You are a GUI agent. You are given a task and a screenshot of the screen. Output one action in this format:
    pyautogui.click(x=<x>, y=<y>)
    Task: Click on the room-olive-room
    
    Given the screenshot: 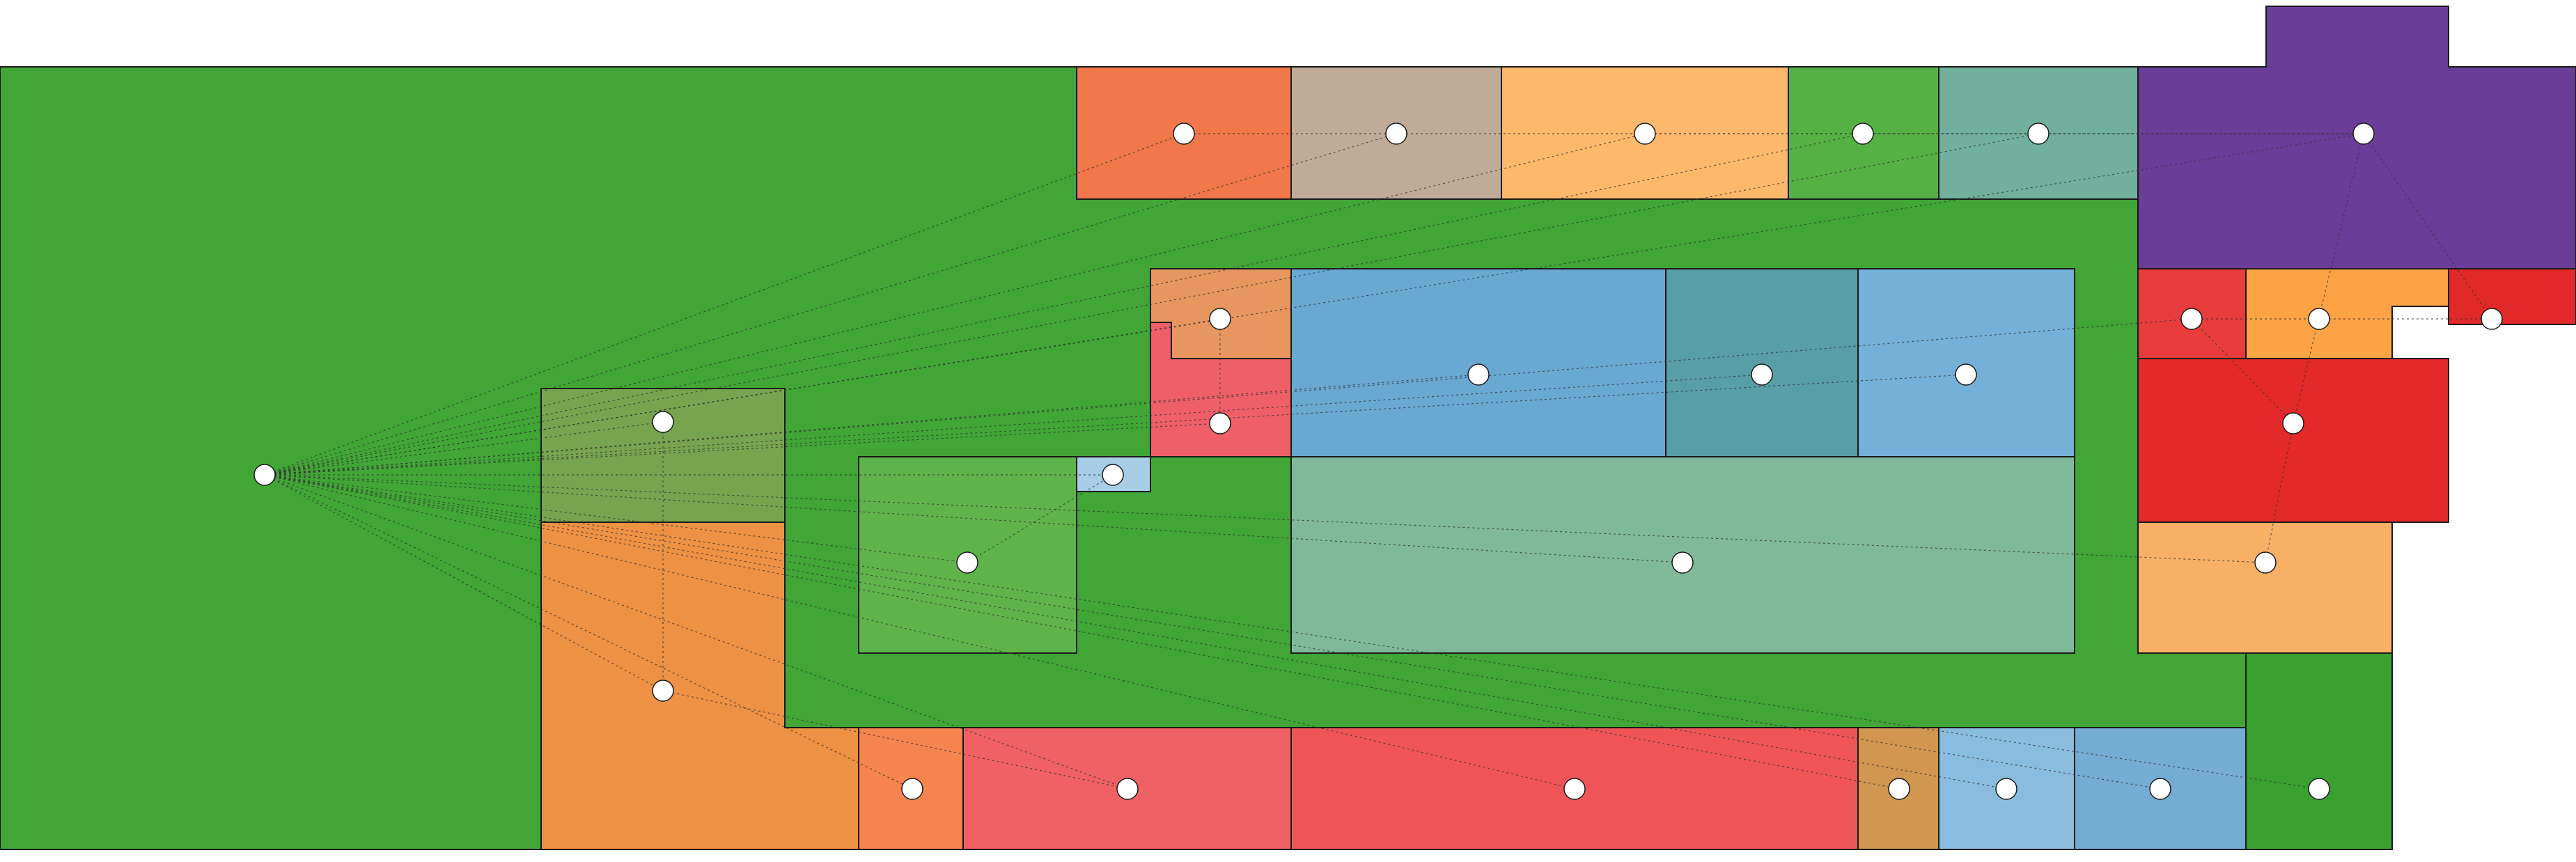 What is the action you would take?
    pyautogui.click(x=663, y=455)
    